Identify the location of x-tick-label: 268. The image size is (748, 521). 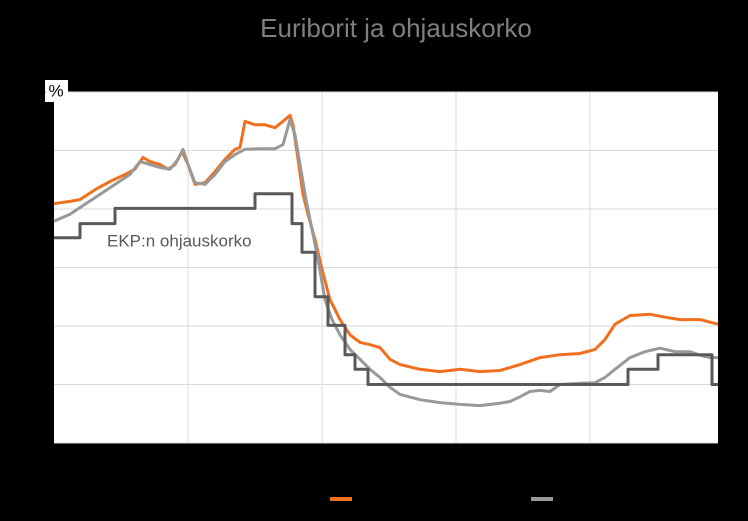
(322, 457).